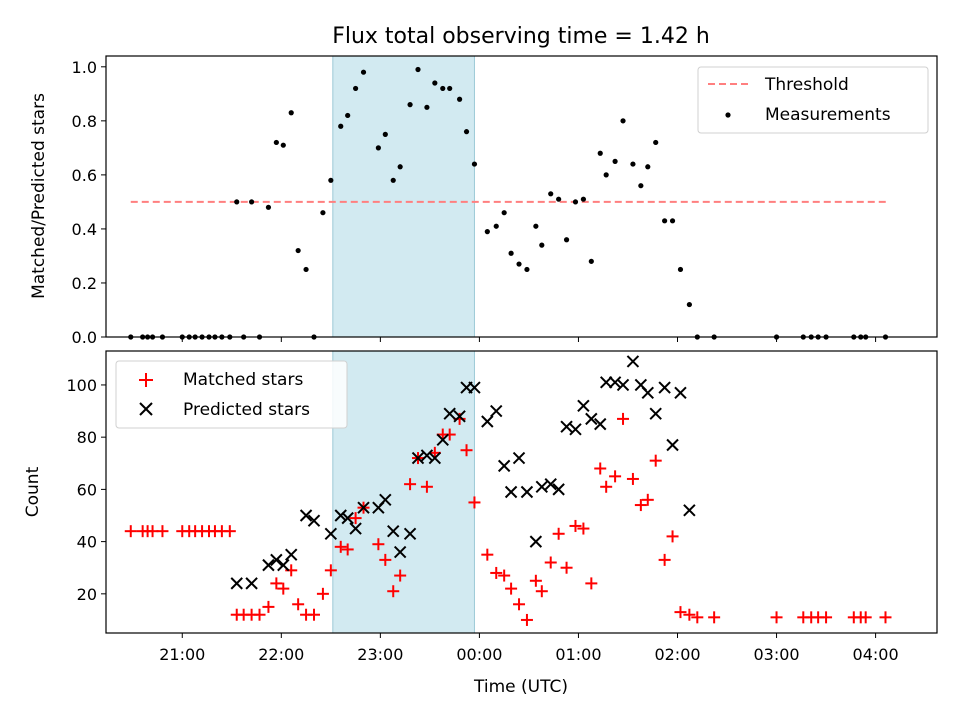 The height and width of the screenshot is (720, 960). Describe the element at coordinates (521, 36) in the screenshot. I see `chart-title: Flux total observing time = 1.42 h` at that location.